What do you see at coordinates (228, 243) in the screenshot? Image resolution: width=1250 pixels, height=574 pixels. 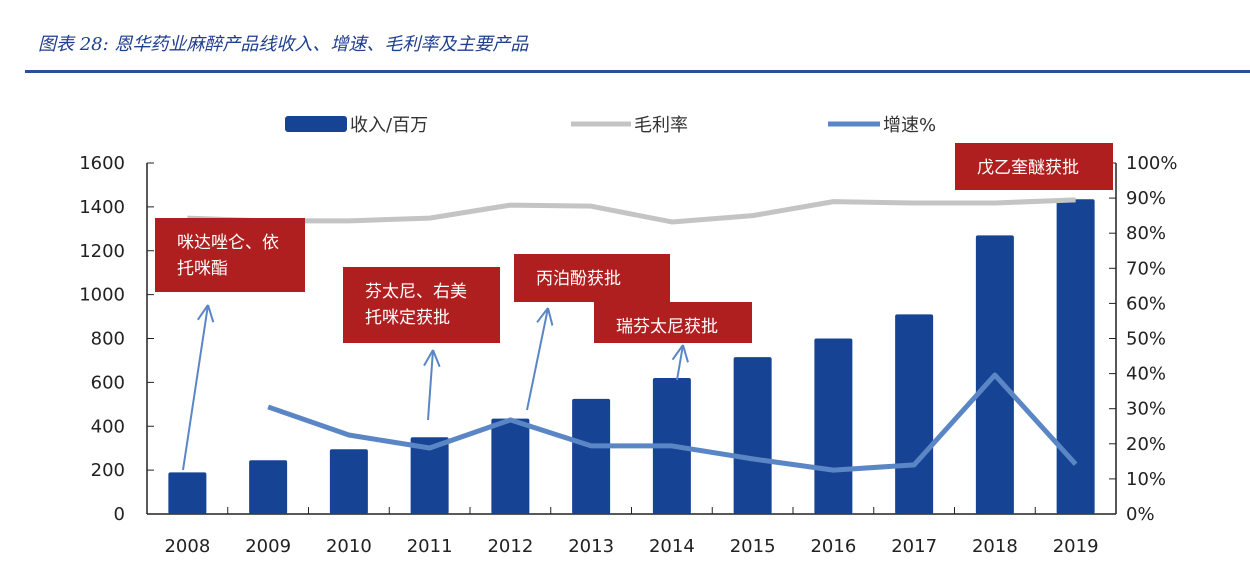 I see `annotation-text: 咪达唑仑、依` at bounding box center [228, 243].